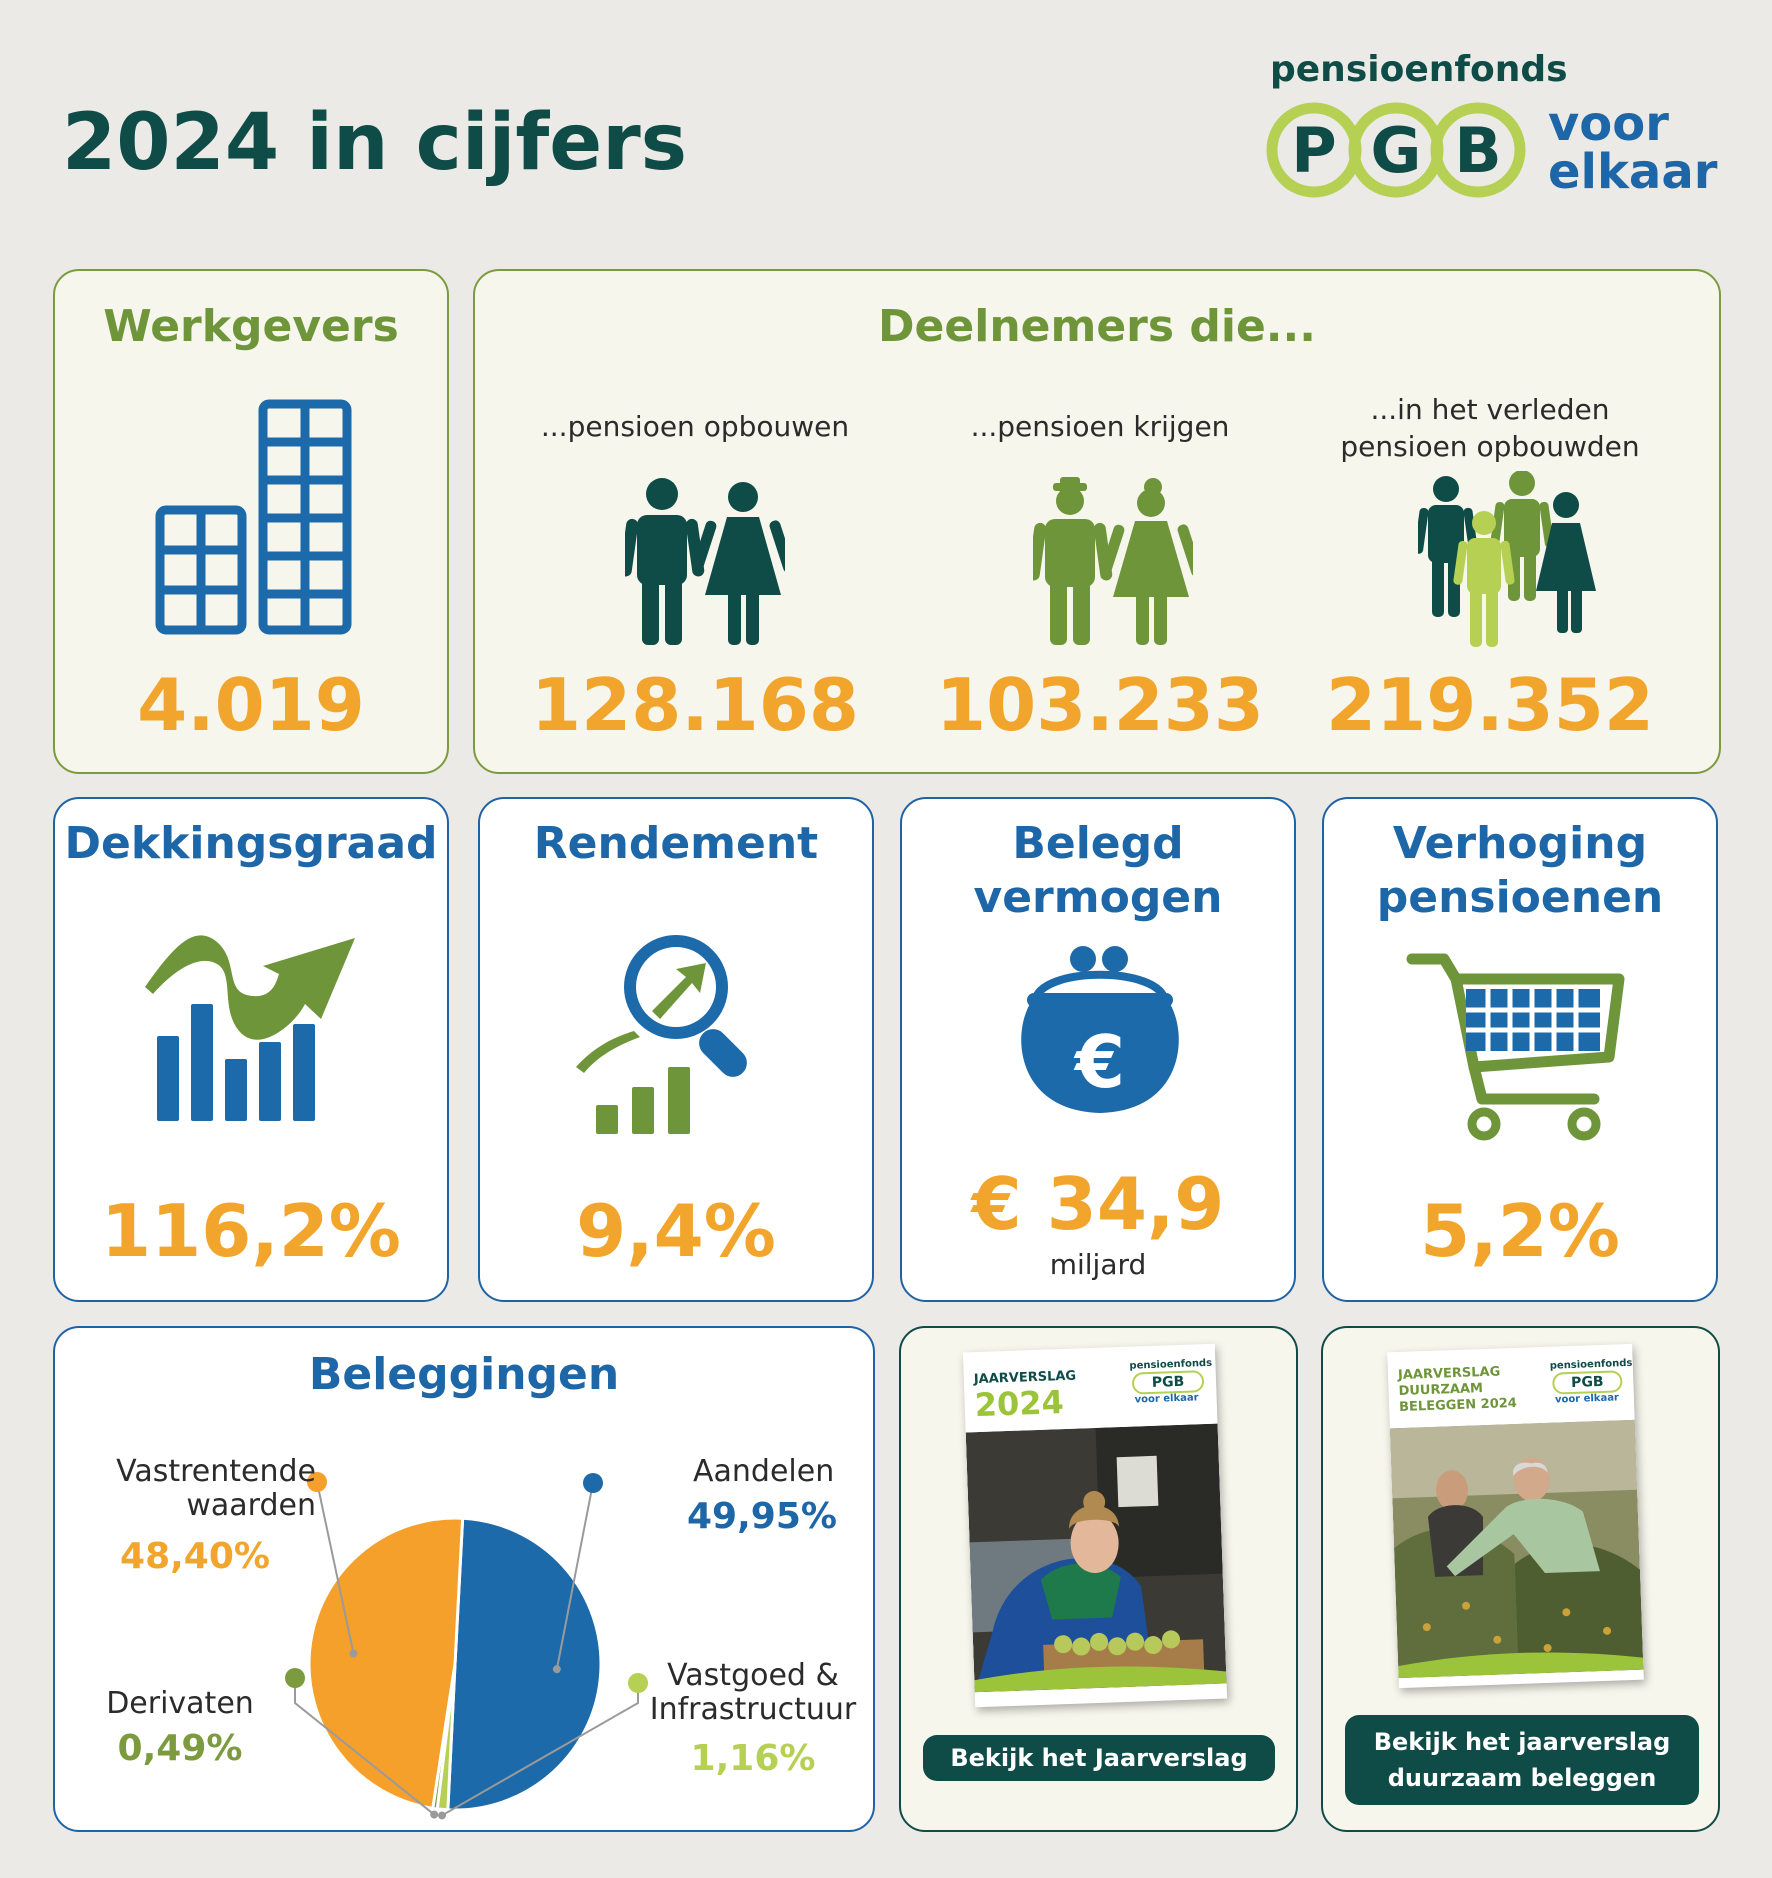  What do you see at coordinates (251, 843) in the screenshot?
I see `dekkingsgraad-title: Dekkingsgraad` at bounding box center [251, 843].